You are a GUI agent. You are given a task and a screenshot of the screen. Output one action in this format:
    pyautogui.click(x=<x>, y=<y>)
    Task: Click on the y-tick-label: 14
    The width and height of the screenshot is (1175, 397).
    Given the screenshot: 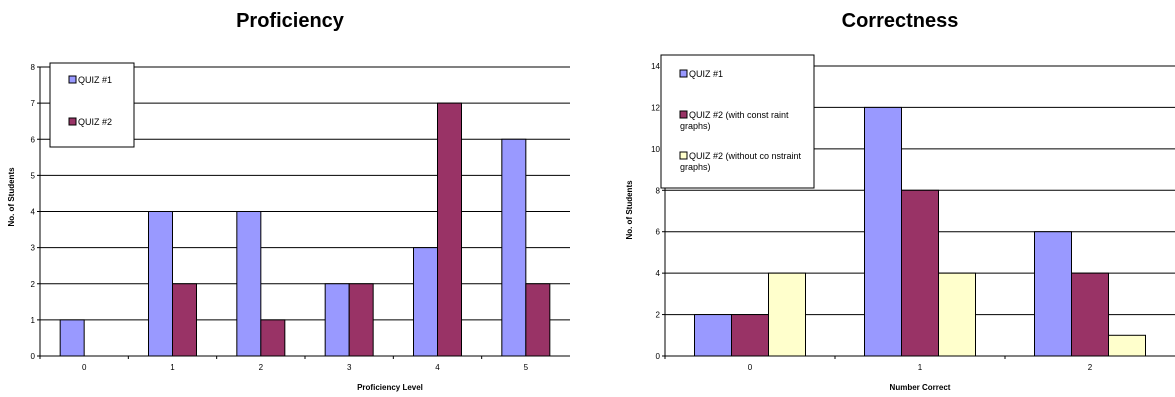 What is the action you would take?
    pyautogui.click(x=655, y=66)
    